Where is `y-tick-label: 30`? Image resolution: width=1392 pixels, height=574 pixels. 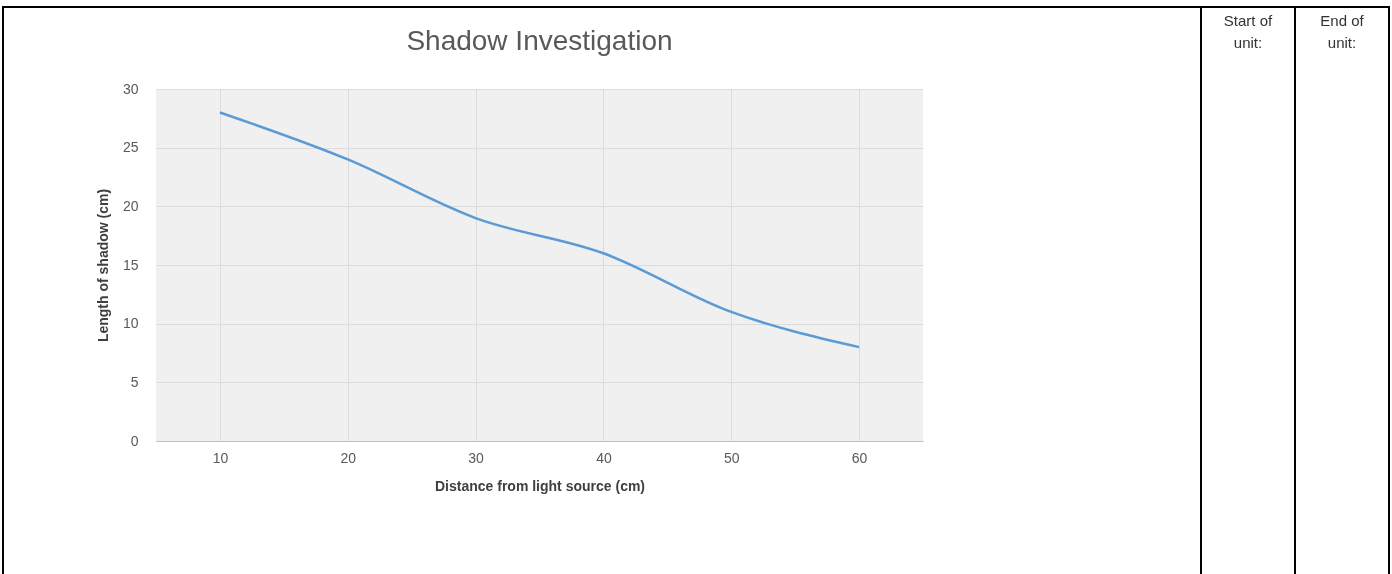
y-tick-label: 30 is located at coordinates (130, 88).